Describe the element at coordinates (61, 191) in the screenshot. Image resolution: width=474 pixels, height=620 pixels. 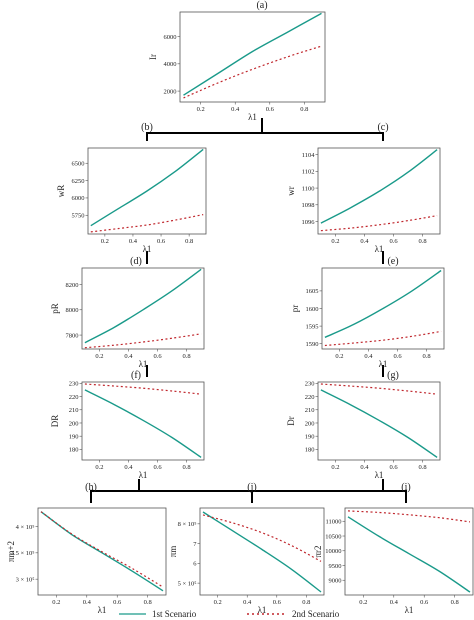
I see `y-axis-label: wR` at that location.